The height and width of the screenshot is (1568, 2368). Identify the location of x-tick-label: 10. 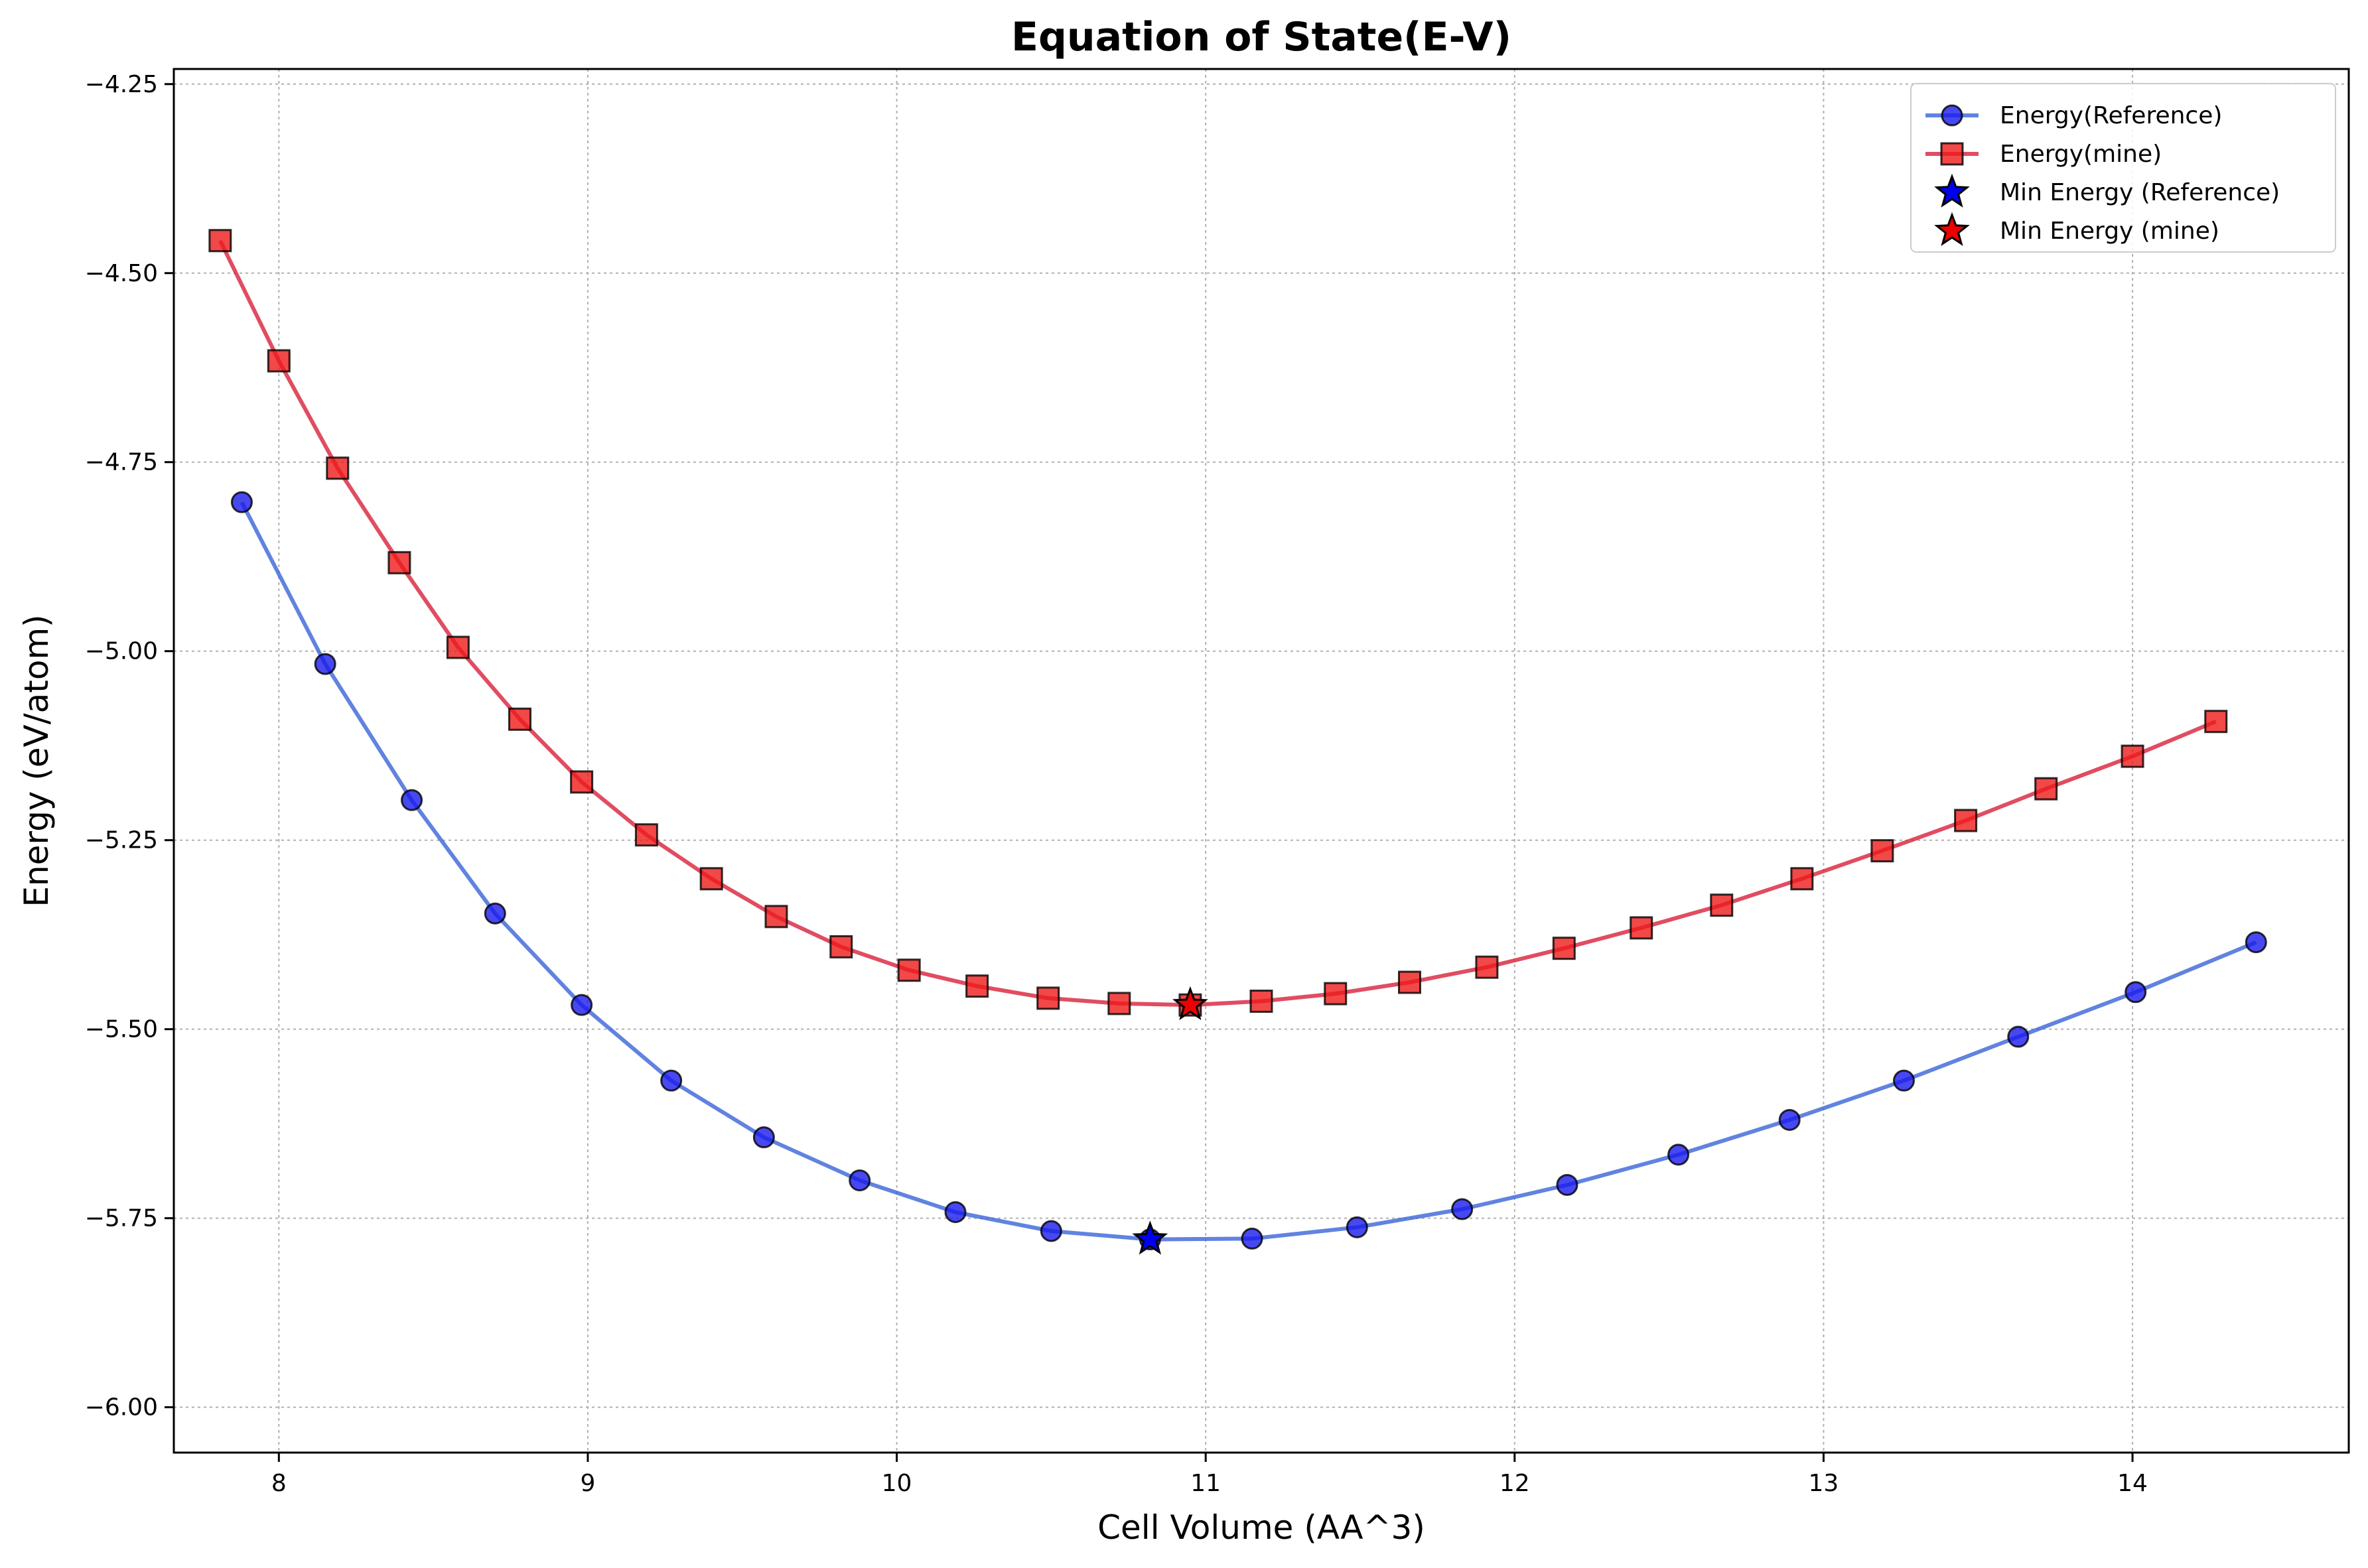
(897, 1483).